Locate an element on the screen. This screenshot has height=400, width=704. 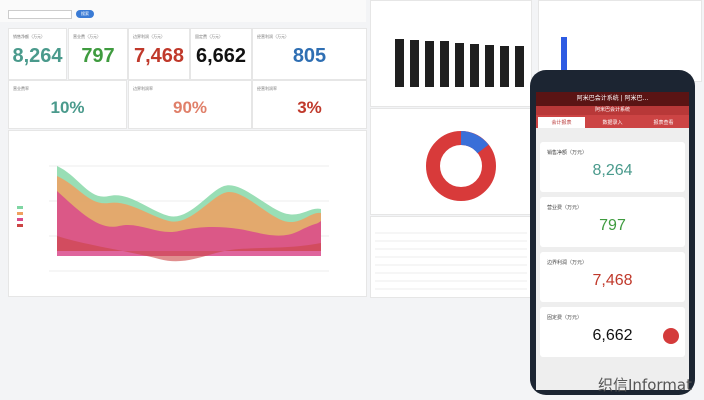
phone-card-label: 营业费（万元） is located at coordinates (565, 208).